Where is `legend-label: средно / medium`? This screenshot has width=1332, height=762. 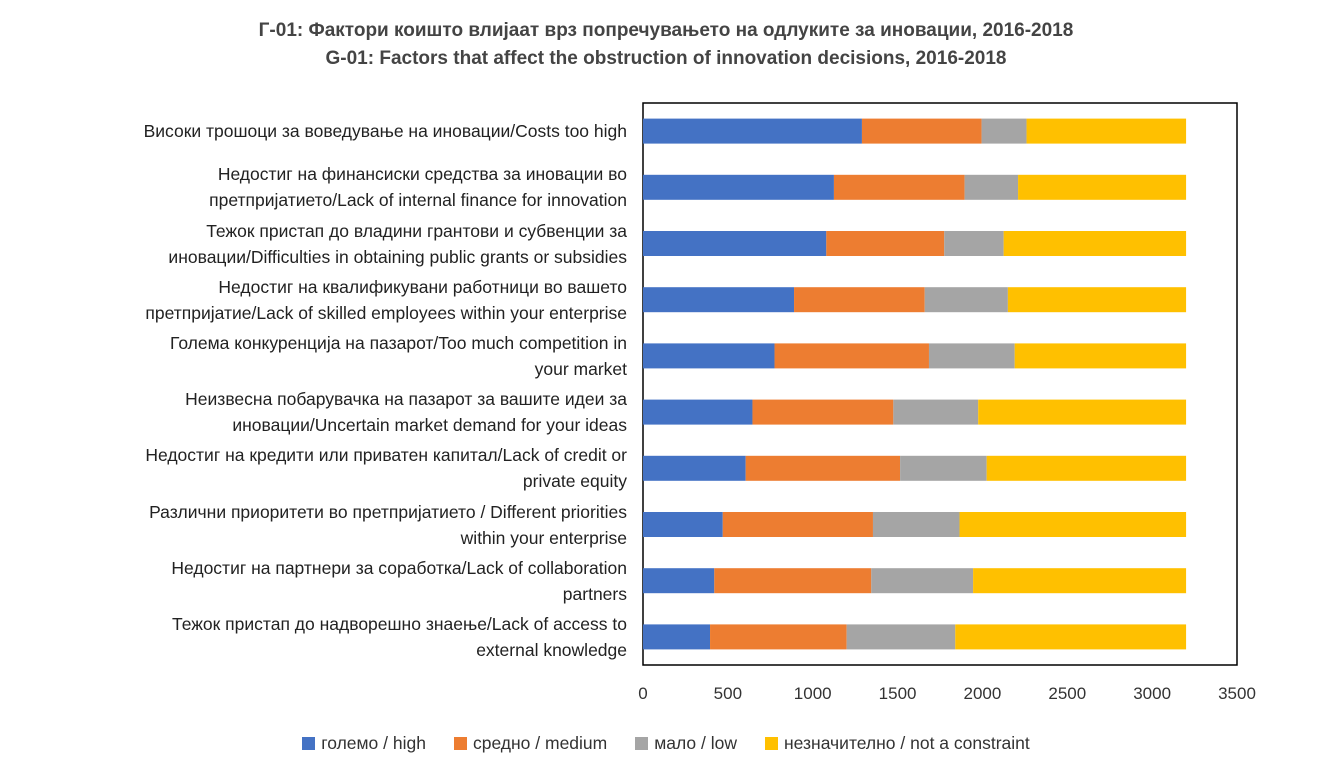 legend-label: средно / medium is located at coordinates (540, 743).